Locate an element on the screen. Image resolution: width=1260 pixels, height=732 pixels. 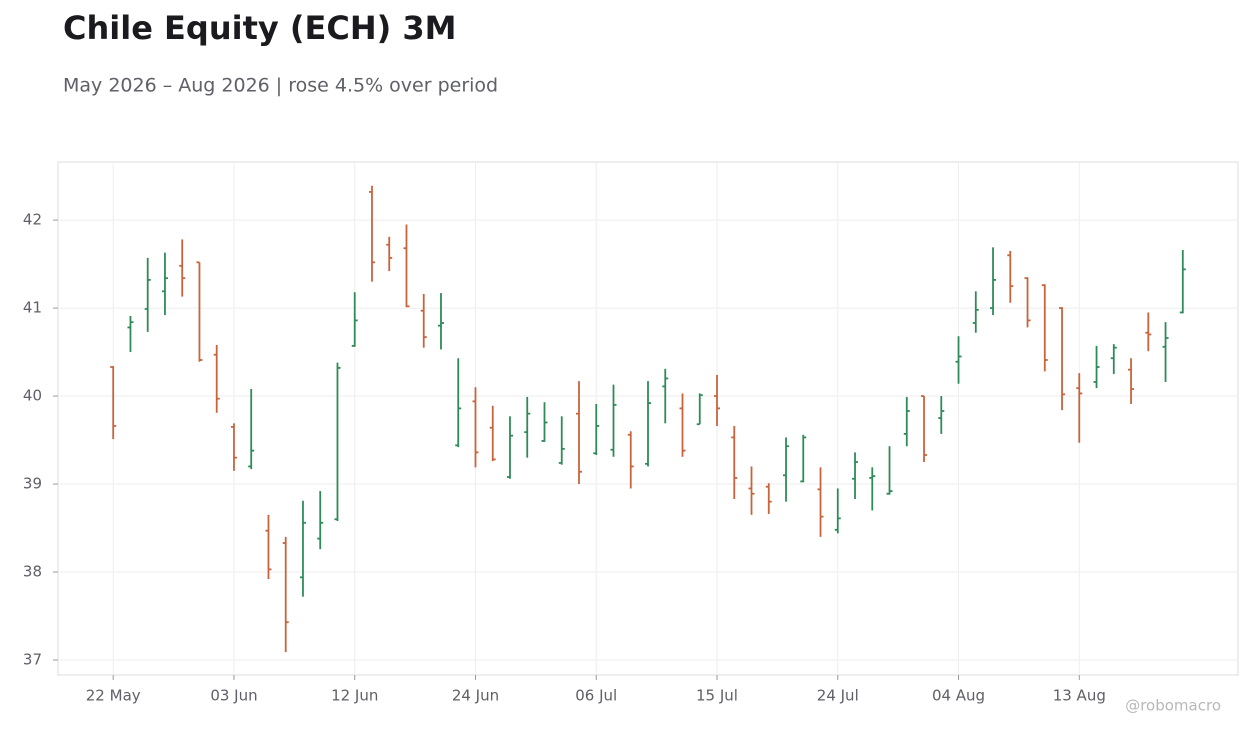
x-tick-label: 04 Aug is located at coordinates (958, 696).